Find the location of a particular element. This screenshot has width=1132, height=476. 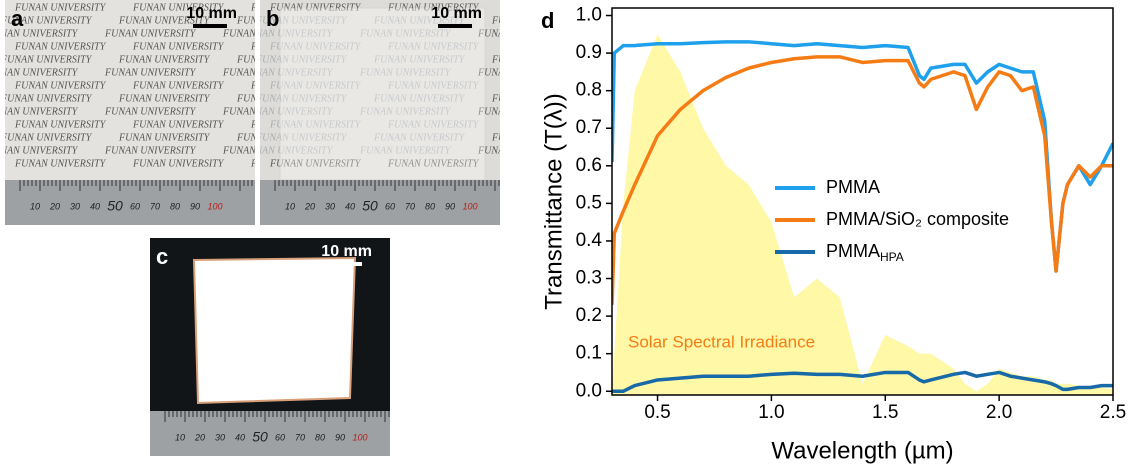

legend-text: PMMA is located at coordinates (853, 187).